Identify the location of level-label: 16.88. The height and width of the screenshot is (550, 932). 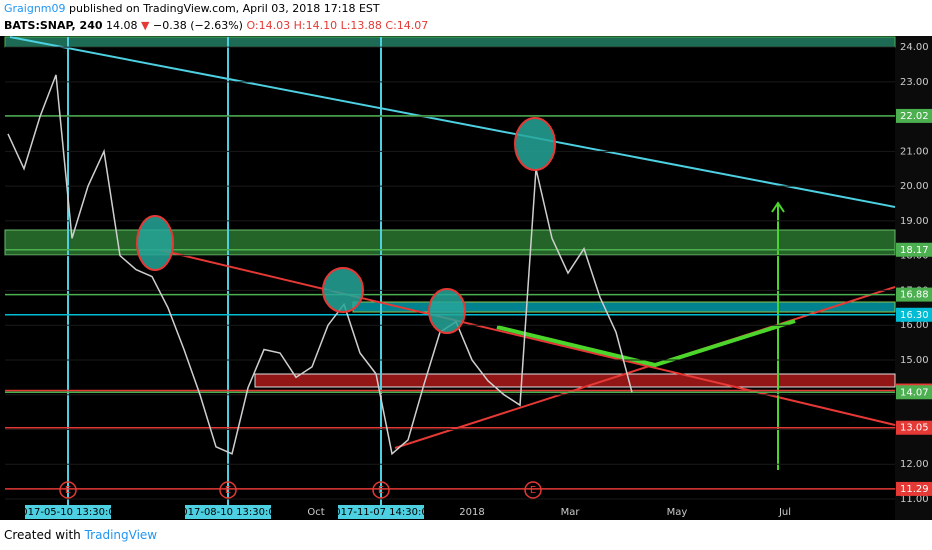
(914, 295).